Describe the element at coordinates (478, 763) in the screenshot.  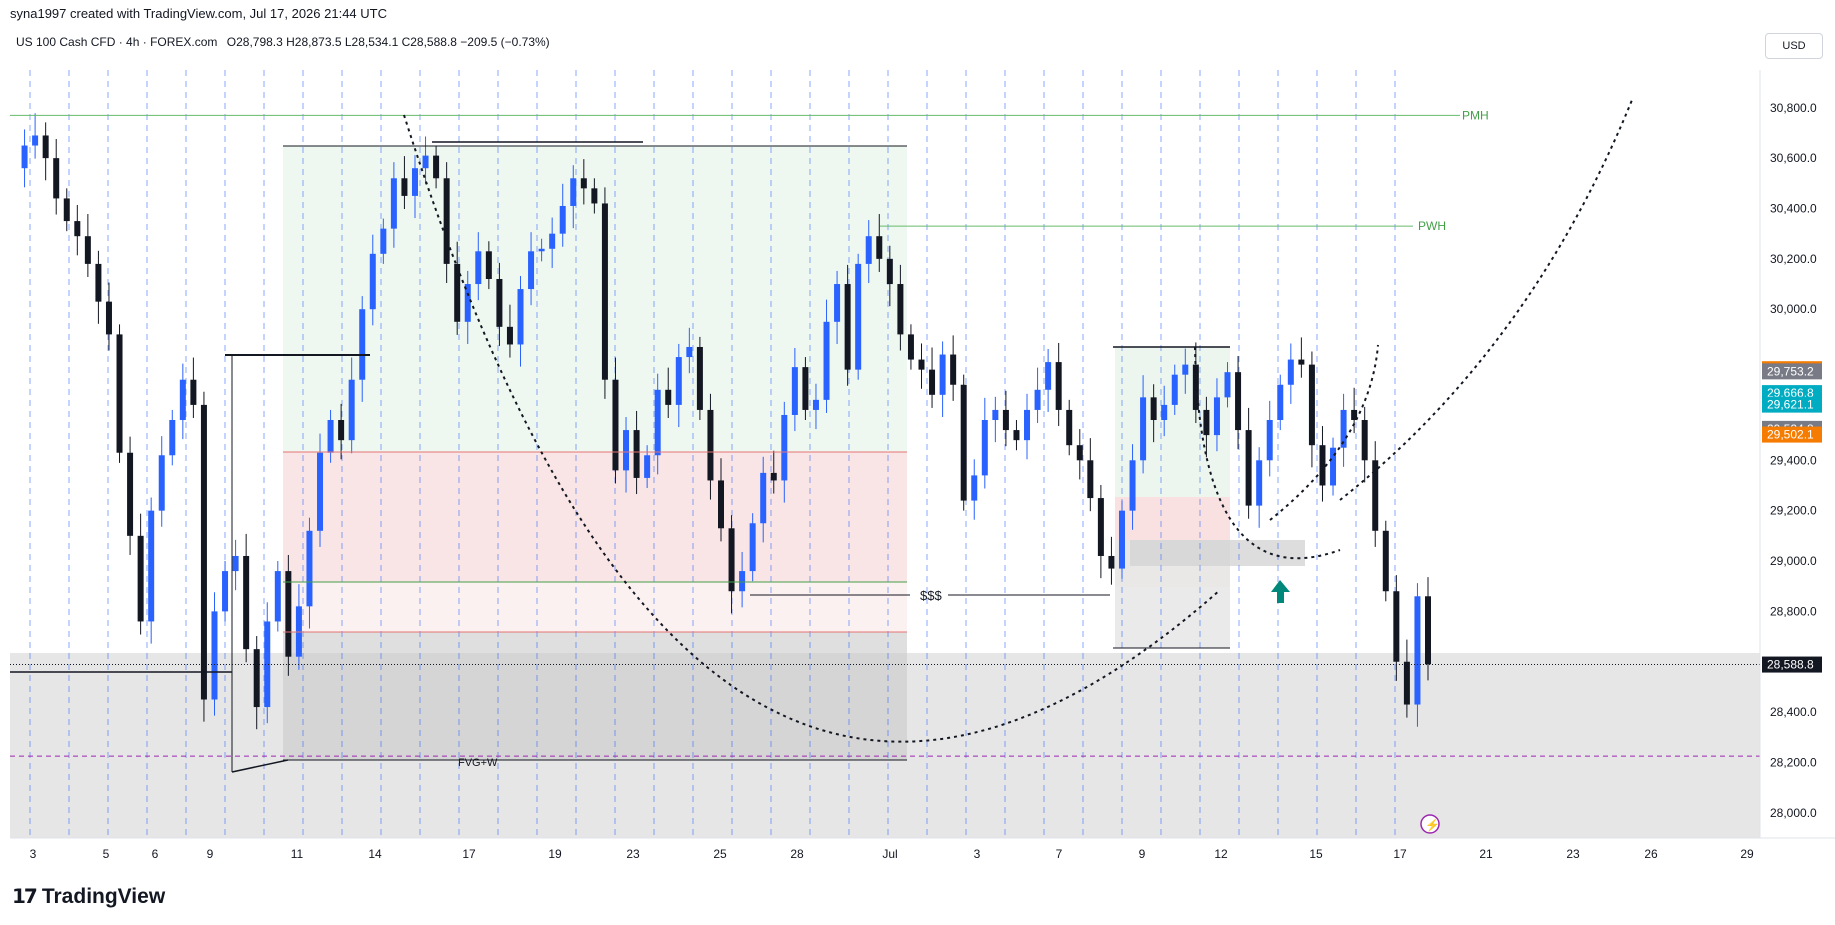
I see `fvg-label: FVG+W` at that location.